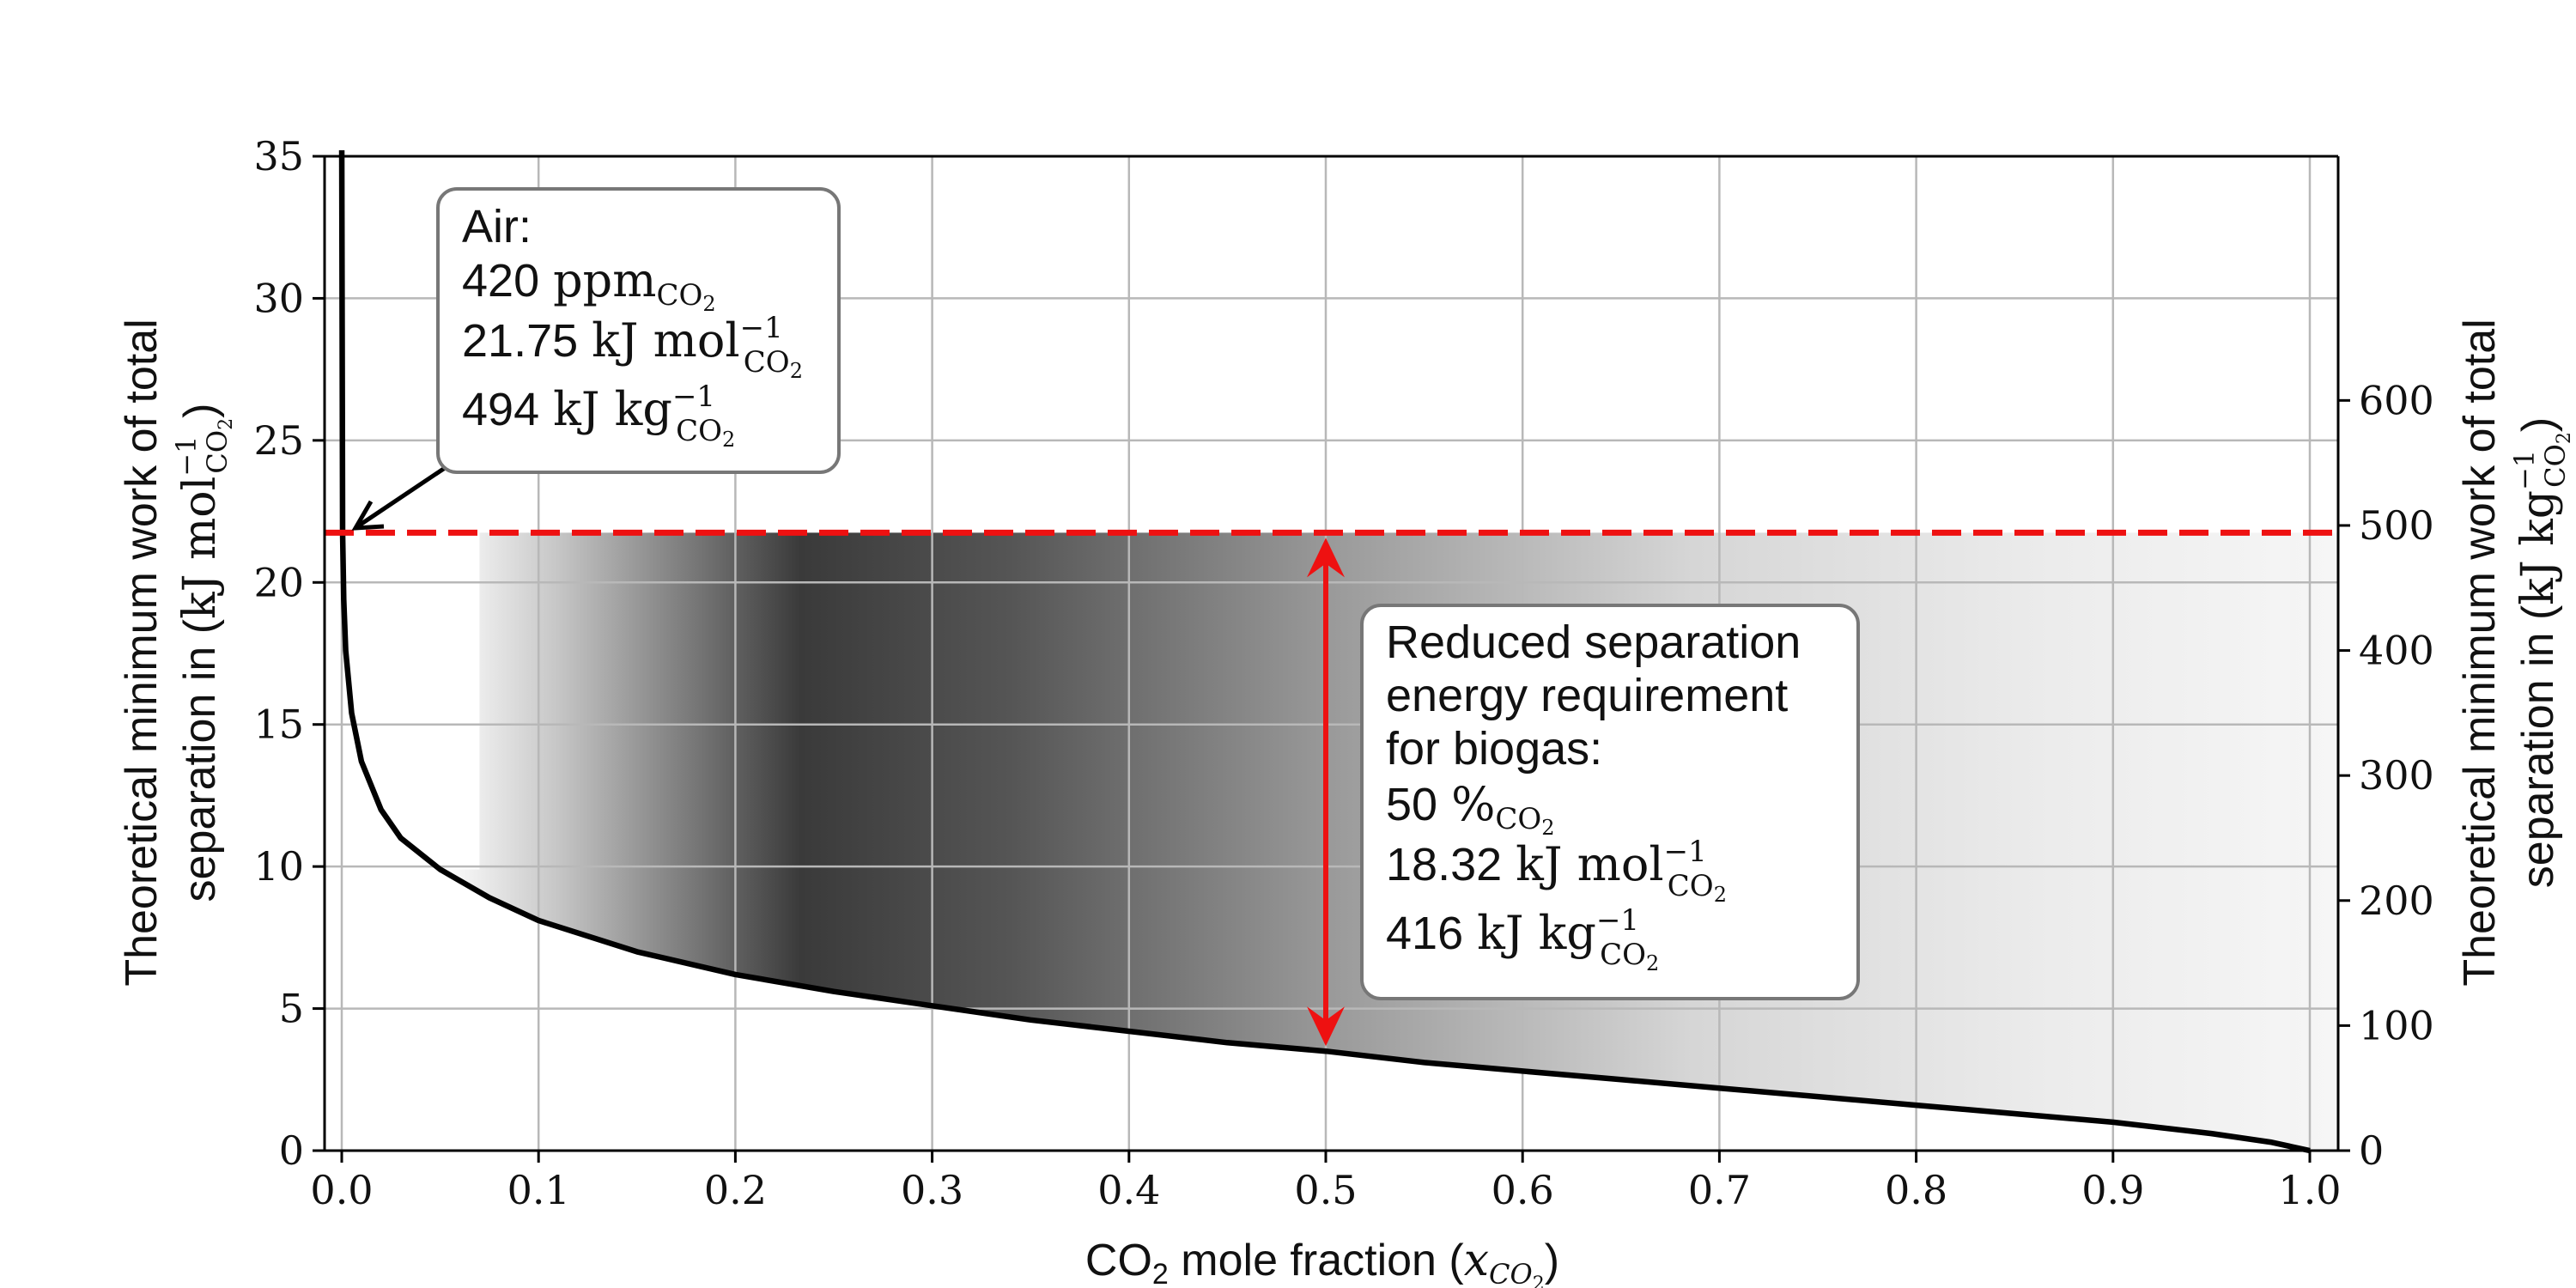  Describe the element at coordinates (2397, 400) in the screenshot. I see `y-right-tick-label: 600` at that location.